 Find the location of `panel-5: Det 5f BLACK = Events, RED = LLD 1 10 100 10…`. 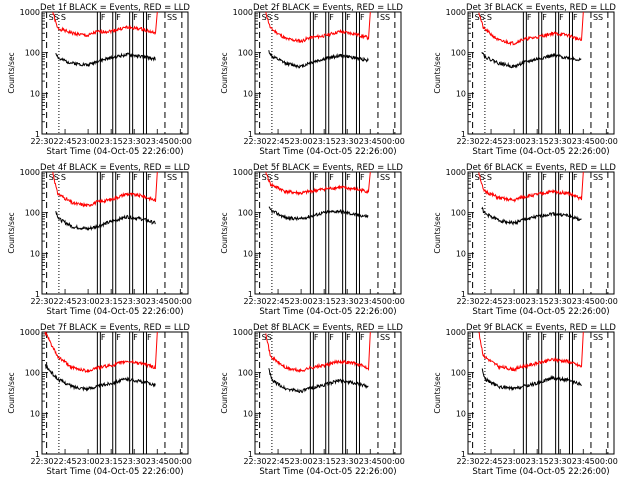

panel-5: Det 5f BLACK = Events, RED = LLD 1 10 100 10… is located at coordinates (312, 240).